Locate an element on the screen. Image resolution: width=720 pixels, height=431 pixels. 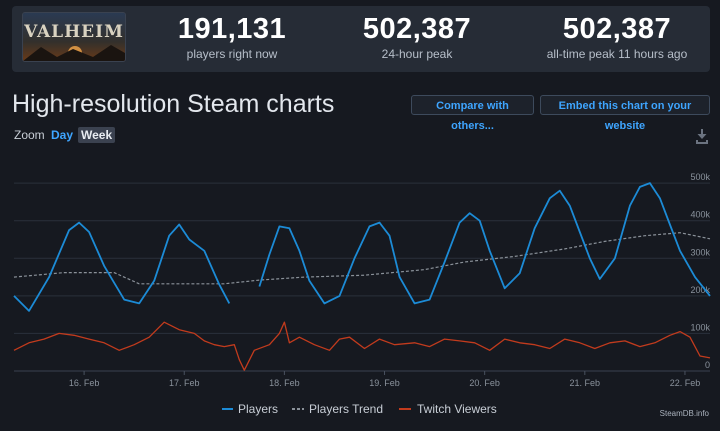
peak-24h-label: 24-hour peak is located at coordinates (417, 54).